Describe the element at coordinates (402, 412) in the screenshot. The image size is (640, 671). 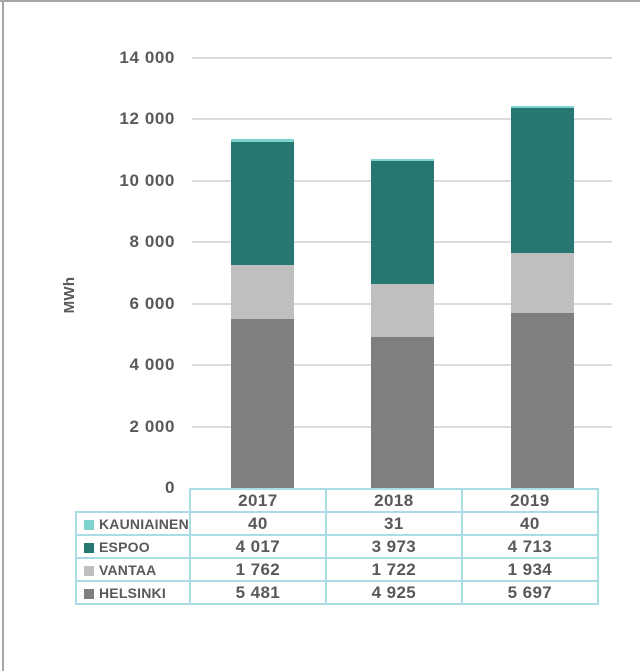
I see `bar-segment-helsinki-2018` at that location.